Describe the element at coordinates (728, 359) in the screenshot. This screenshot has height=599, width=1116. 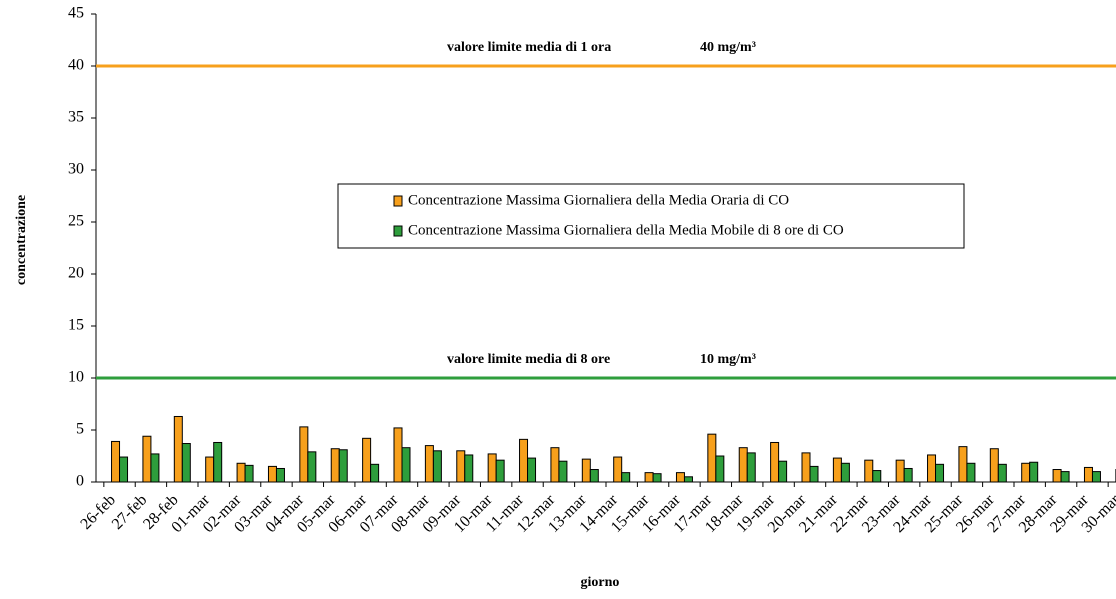
I see `limit-unit: 10 mg/m³` at that location.